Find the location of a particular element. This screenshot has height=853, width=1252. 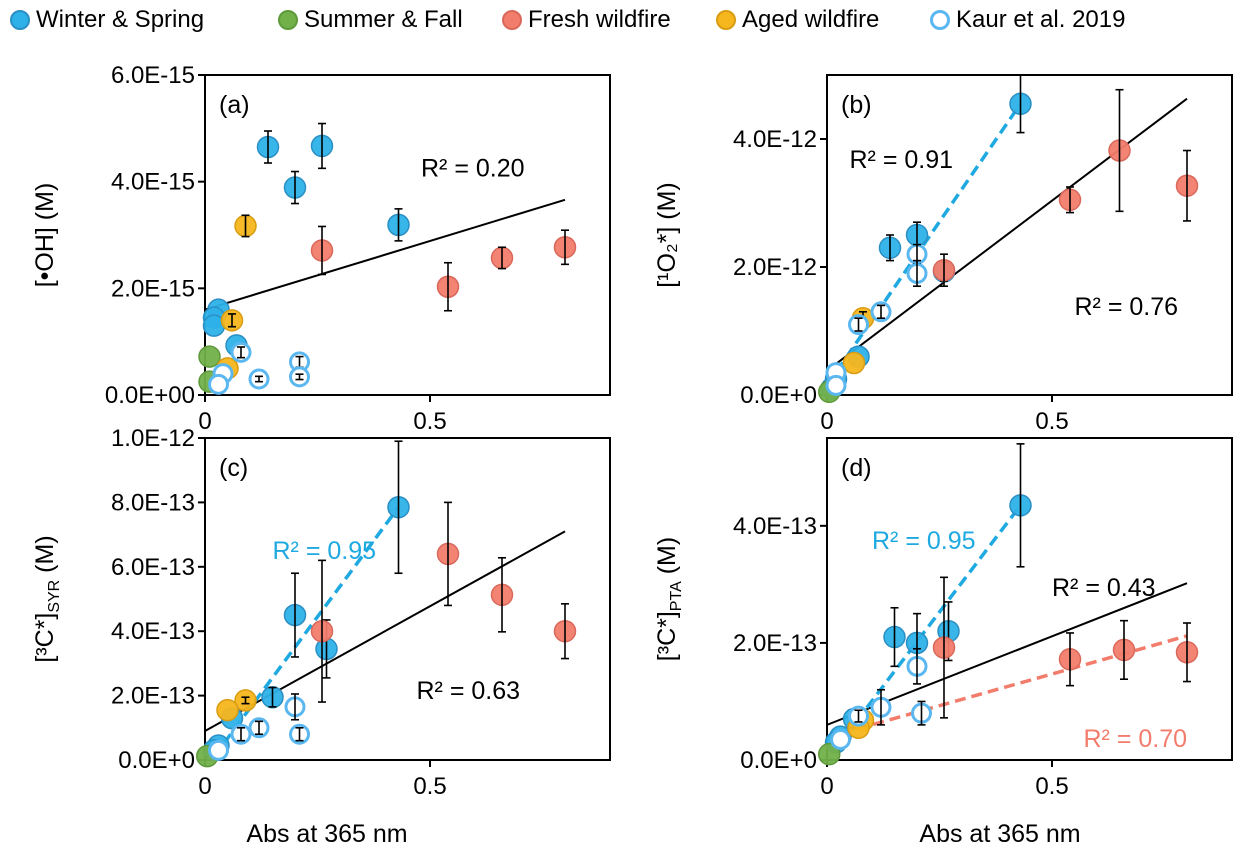

legend-item-kaur: Kaur et al. 2019 is located at coordinates (1027, 20).